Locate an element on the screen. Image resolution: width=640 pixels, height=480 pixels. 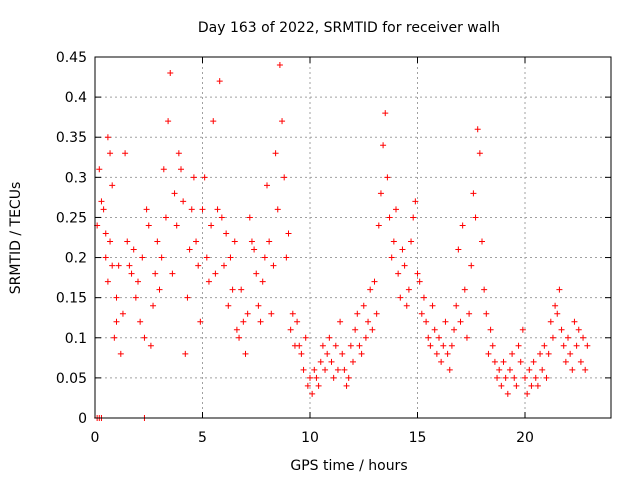
y-tick-label: 0.05 is located at coordinates (71, 379).